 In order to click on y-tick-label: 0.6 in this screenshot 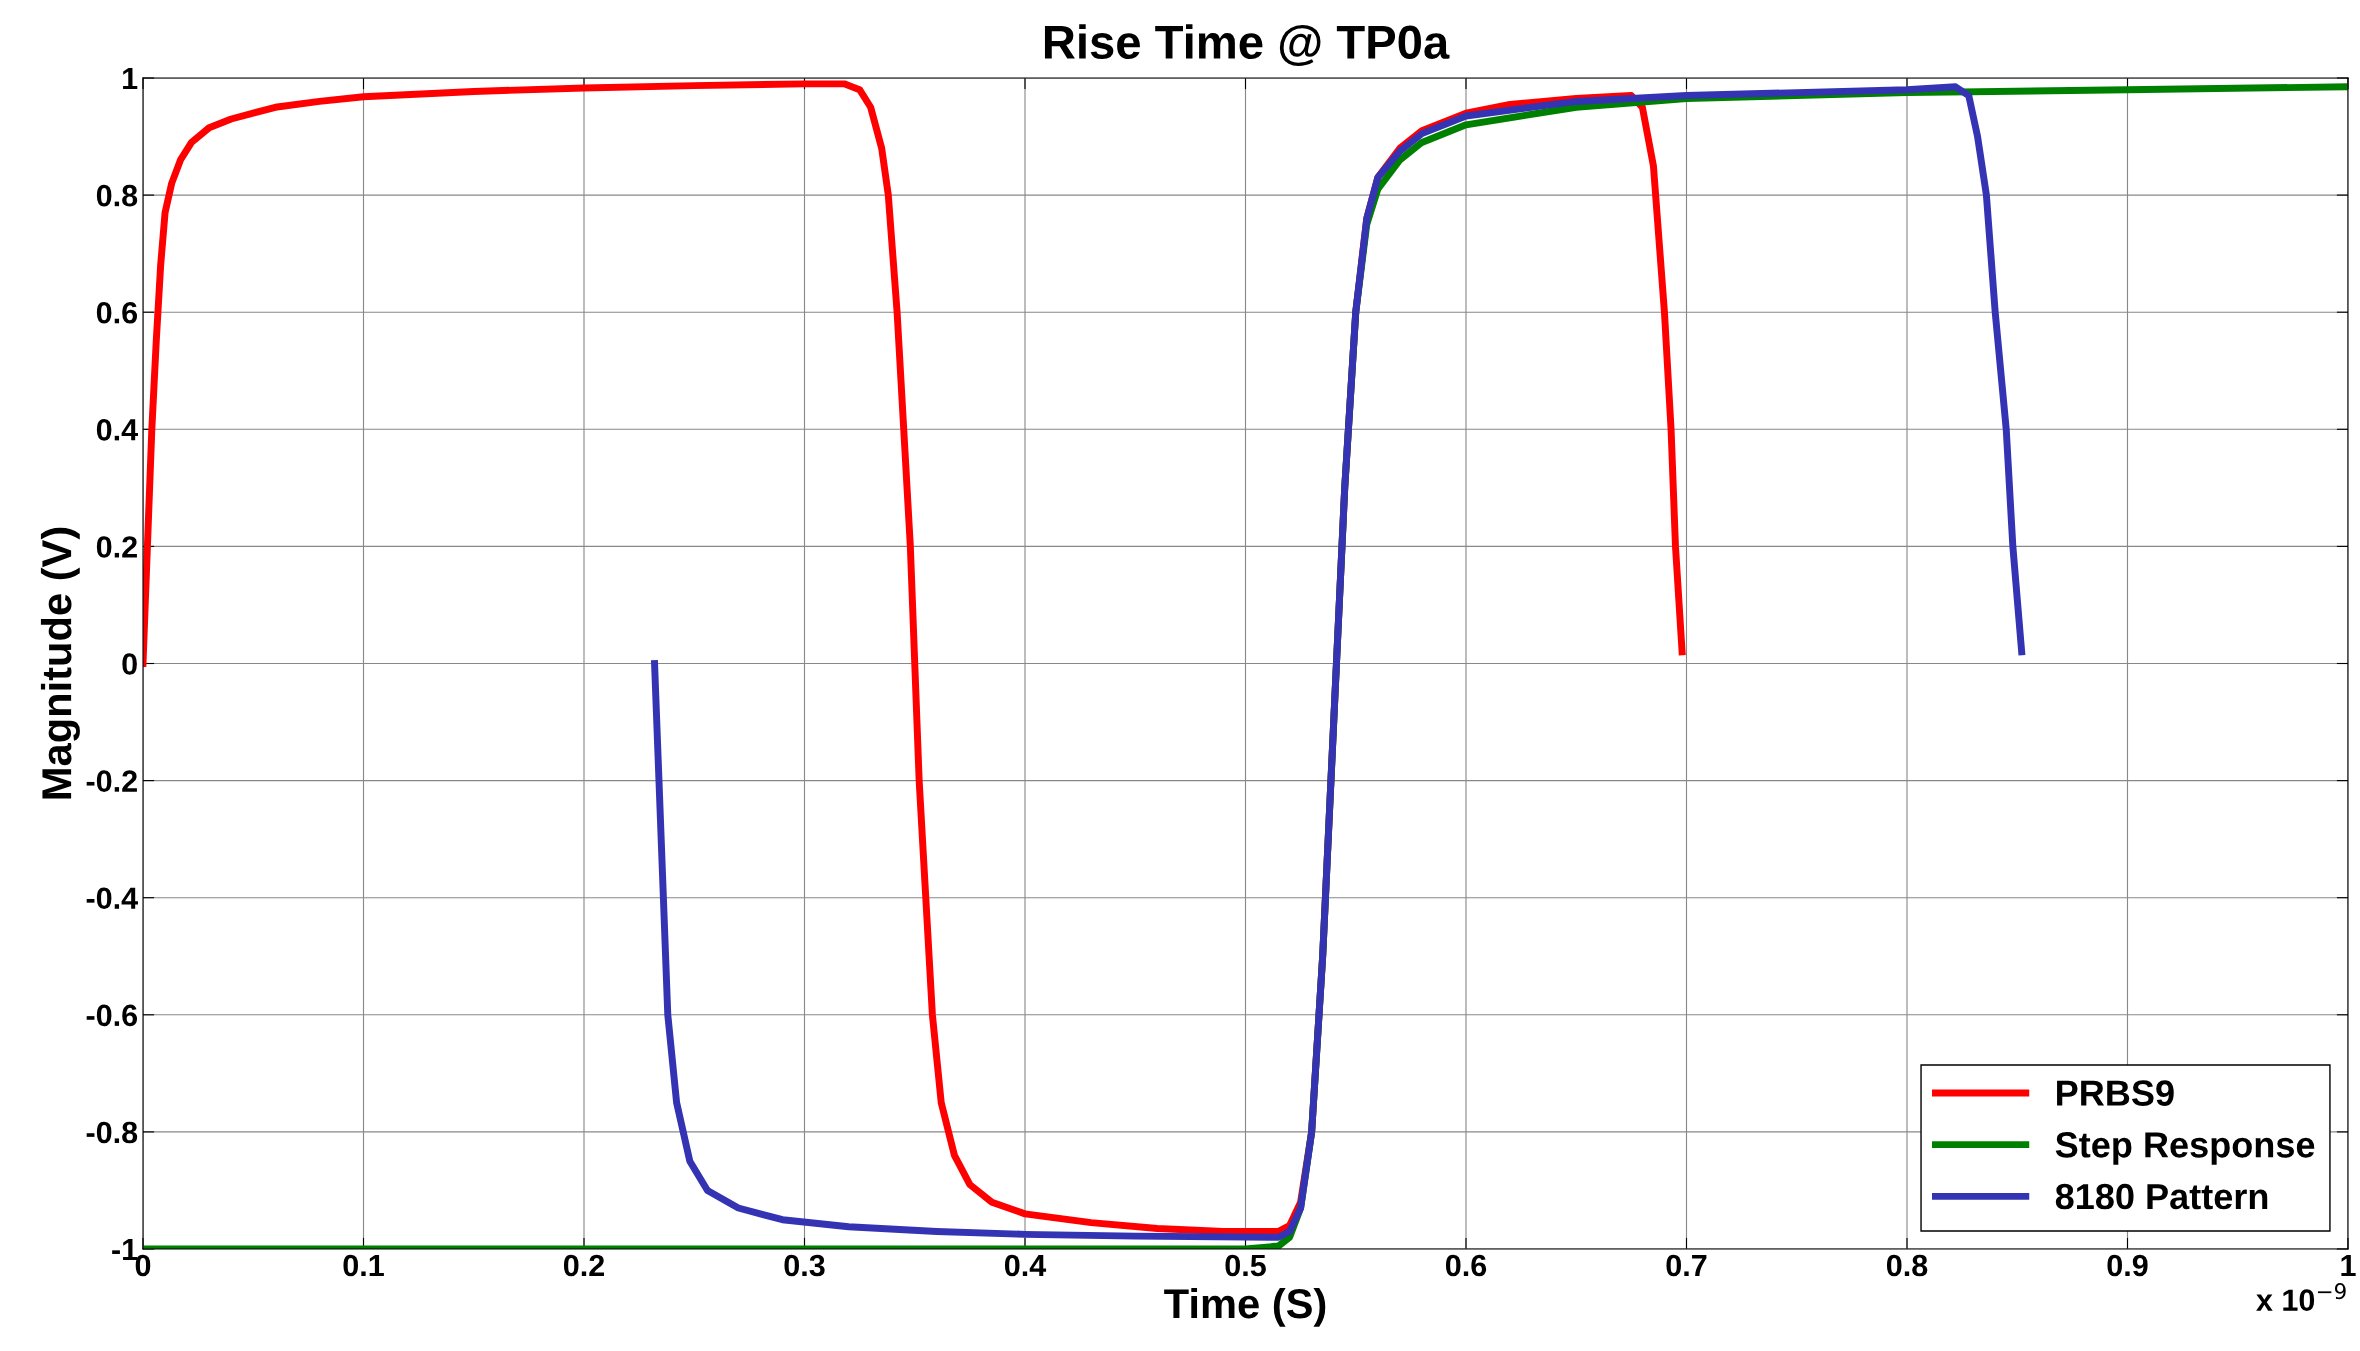, I will do `click(117, 312)`.